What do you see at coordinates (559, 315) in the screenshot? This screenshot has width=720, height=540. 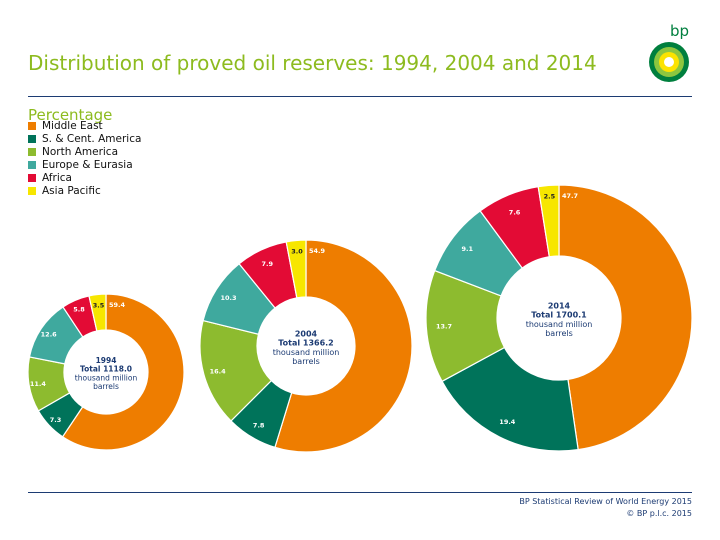 I see `donut-total-label: Total 1700.1` at bounding box center [559, 315].